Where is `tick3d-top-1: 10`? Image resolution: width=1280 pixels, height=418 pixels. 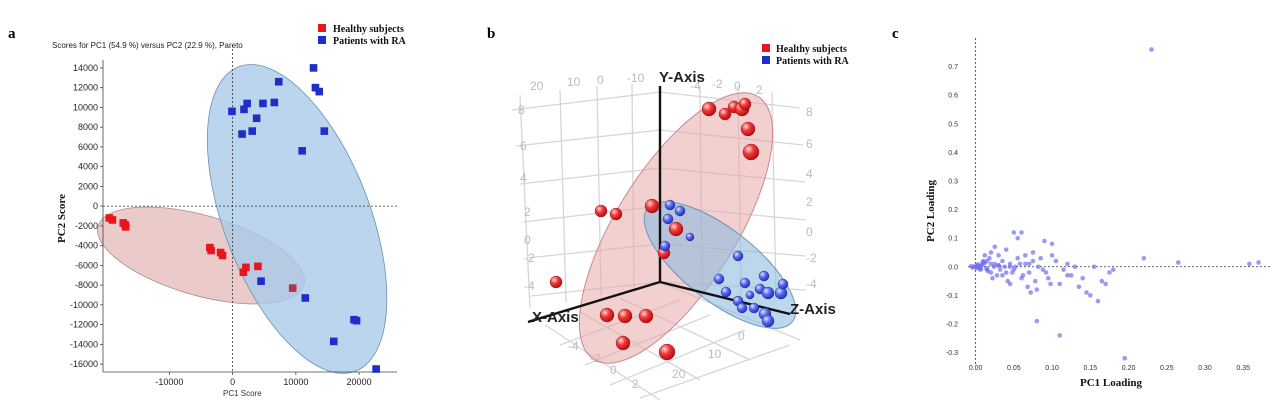 tick3d-top-1: 10 is located at coordinates (574, 82).